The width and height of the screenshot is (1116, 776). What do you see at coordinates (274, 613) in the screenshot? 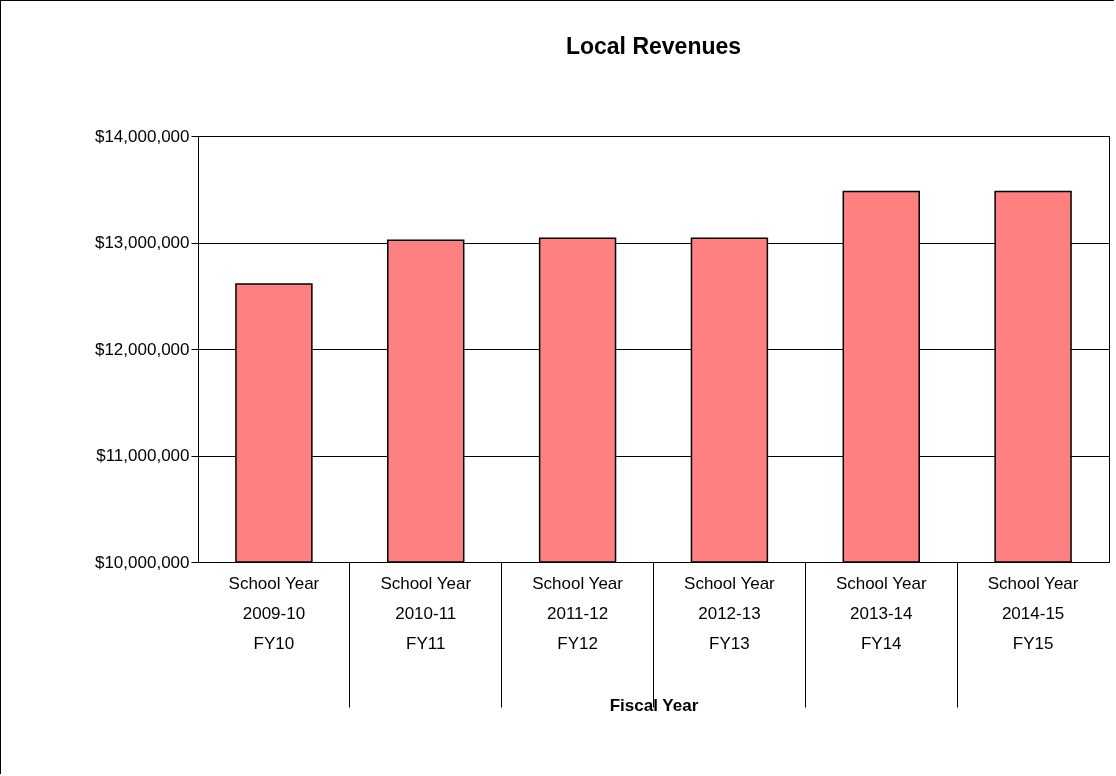
I see `x-tick-label: School Year 2009-10 FY10` at bounding box center [274, 613].